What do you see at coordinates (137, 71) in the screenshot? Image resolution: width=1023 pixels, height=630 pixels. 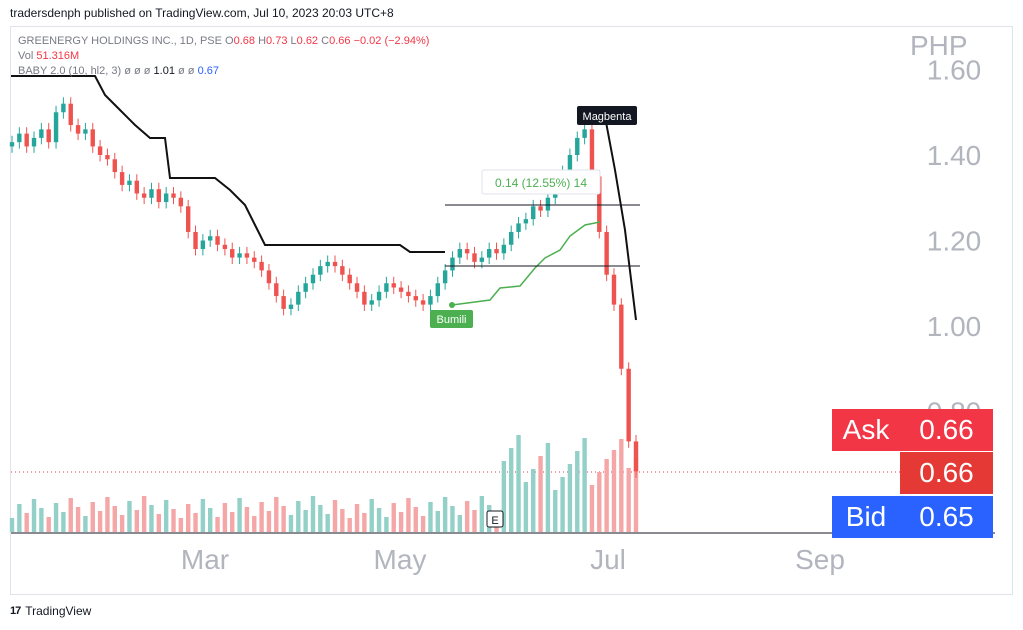 I see `legend-indicator-empty: ø ø ø` at bounding box center [137, 71].